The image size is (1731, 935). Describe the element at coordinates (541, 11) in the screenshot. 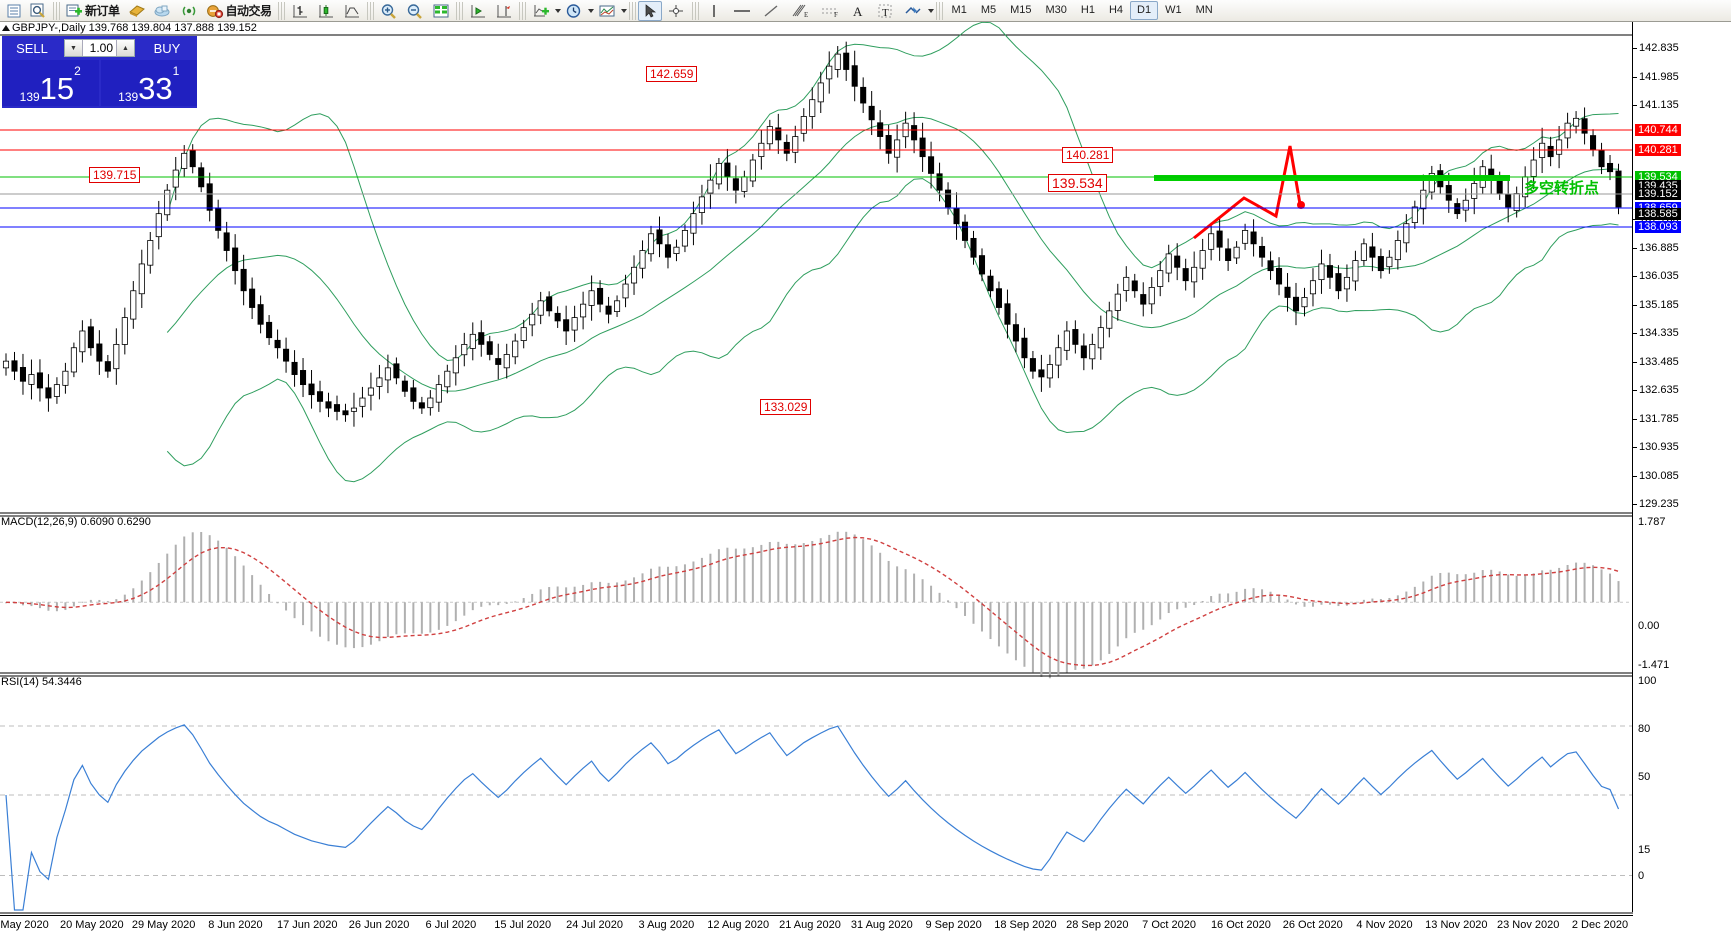

I see `indicators-icon` at that location.